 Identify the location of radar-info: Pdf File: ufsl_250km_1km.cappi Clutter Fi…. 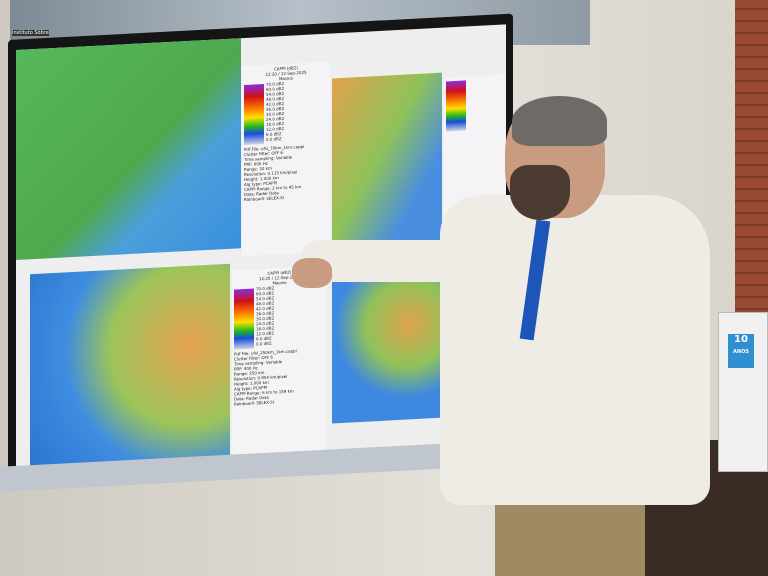
(279, 376).